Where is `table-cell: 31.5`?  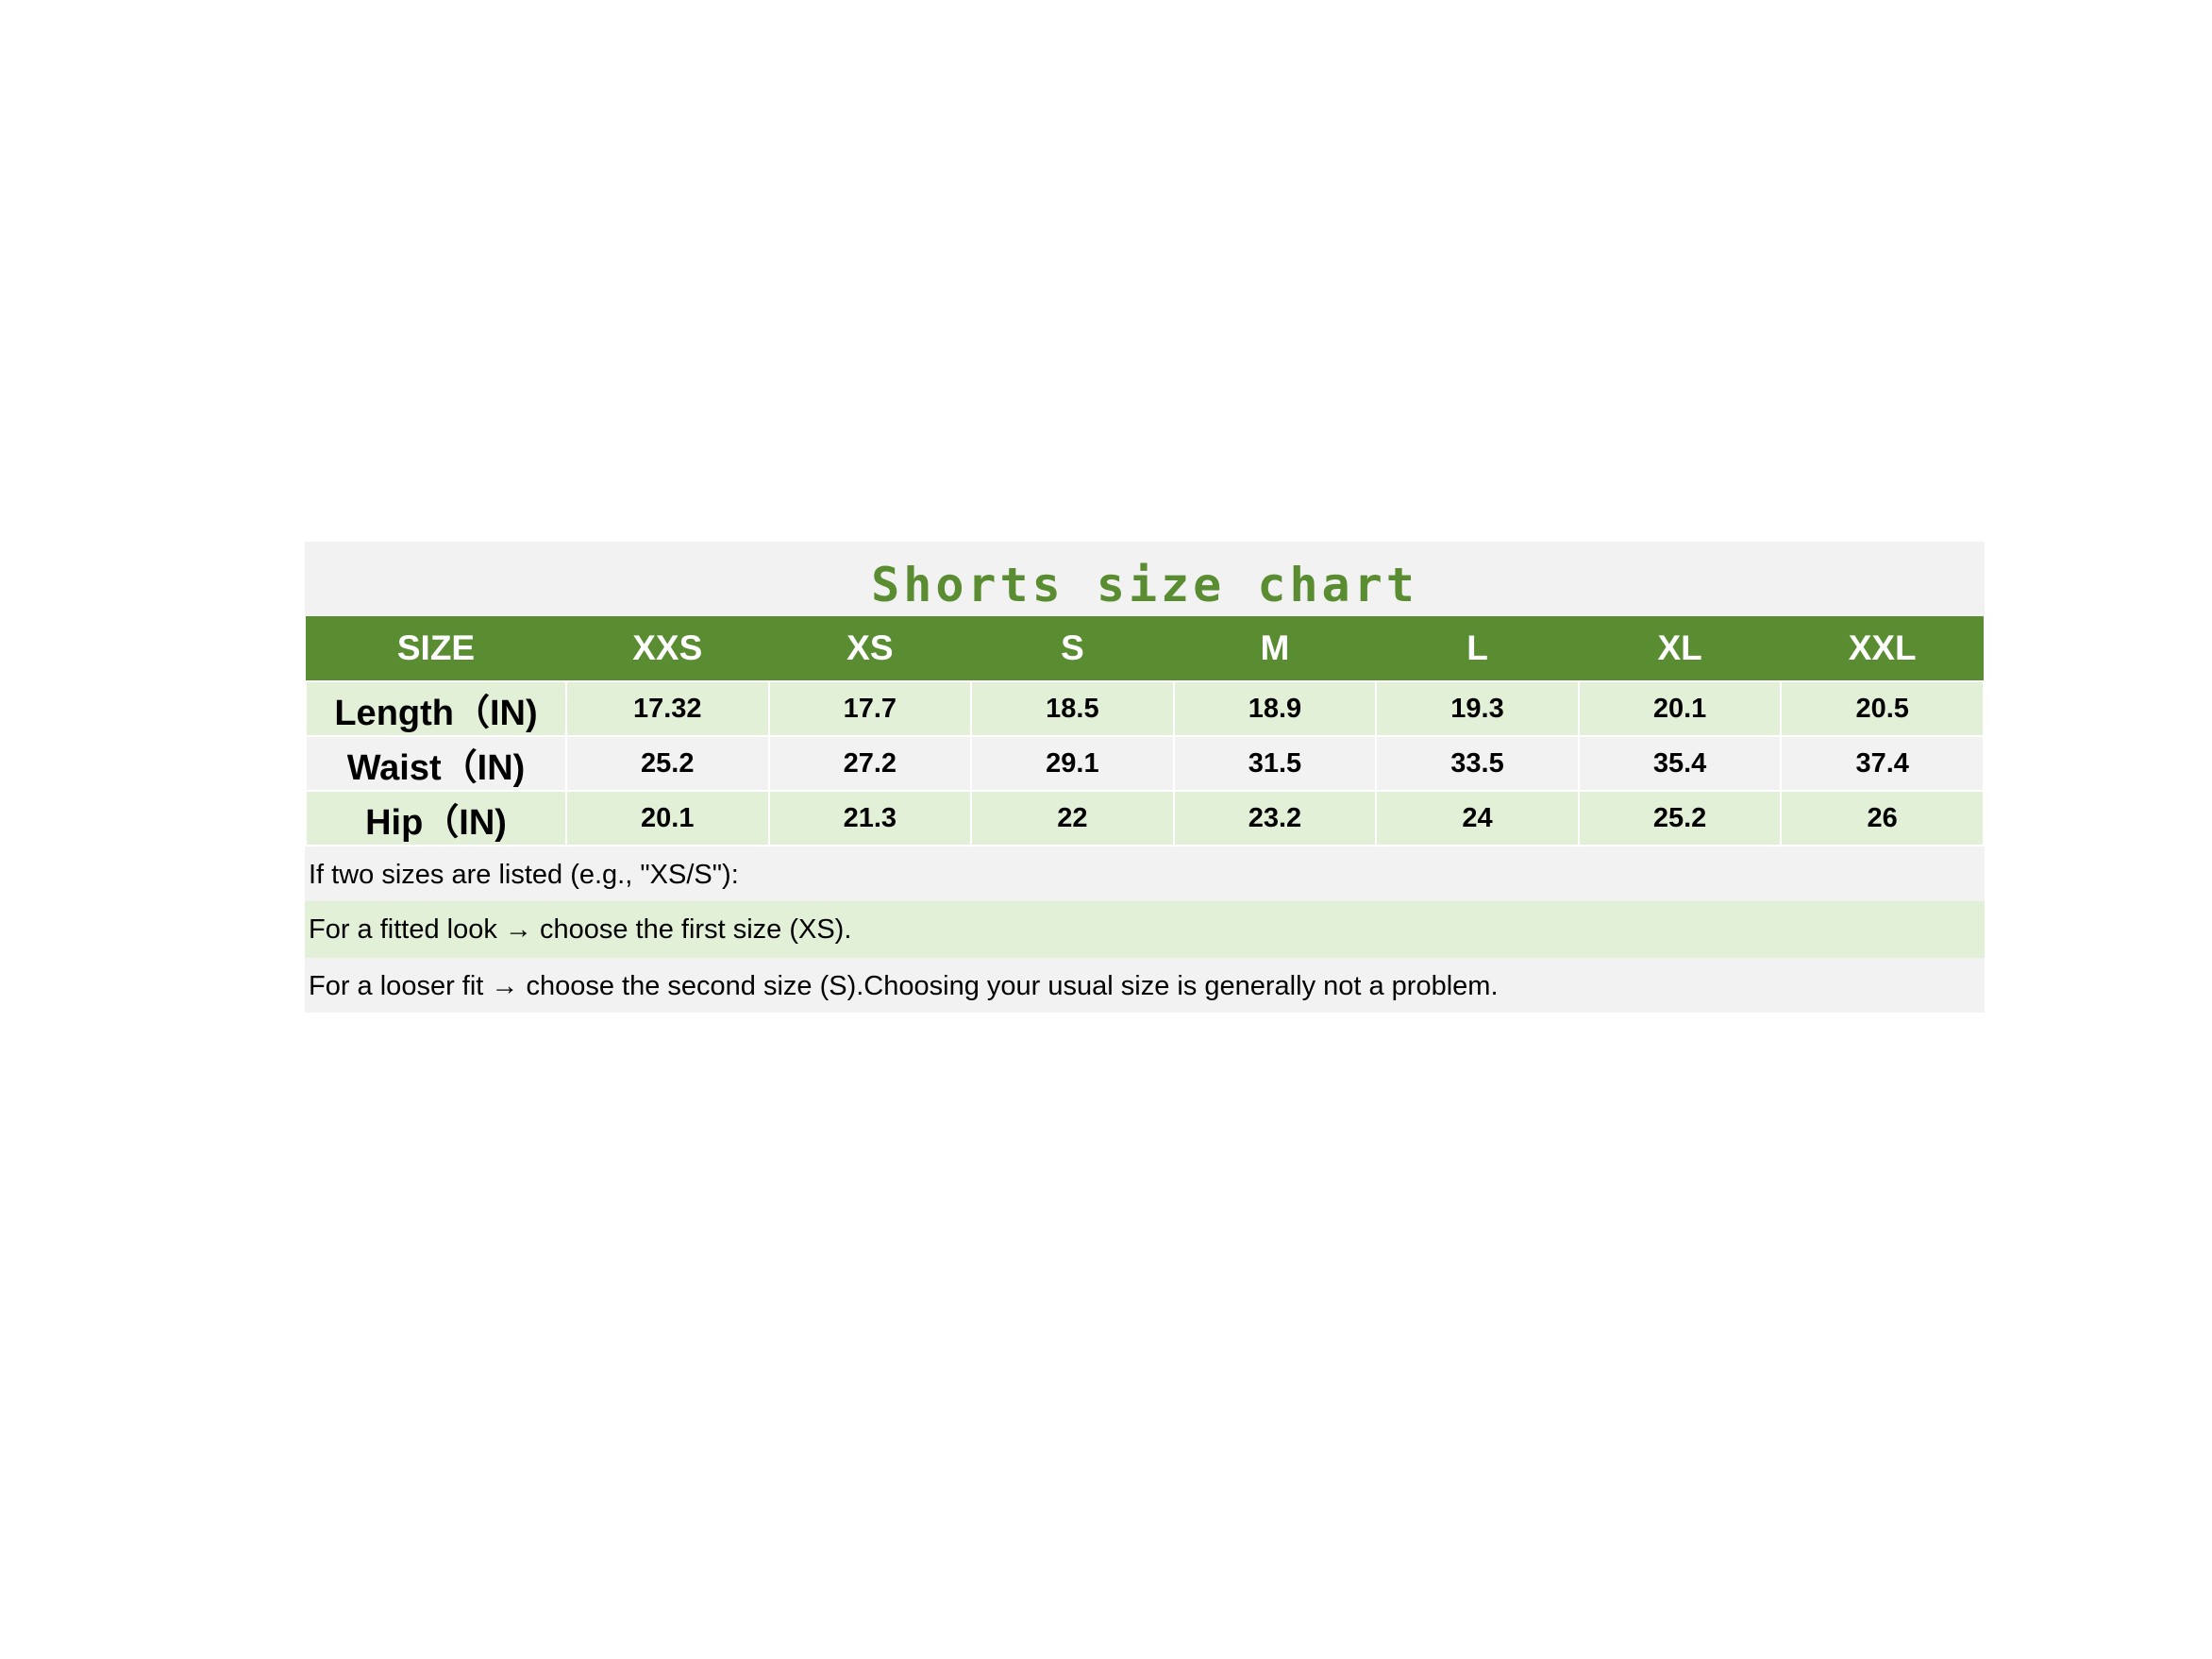
table-cell: 31.5 is located at coordinates (1275, 763).